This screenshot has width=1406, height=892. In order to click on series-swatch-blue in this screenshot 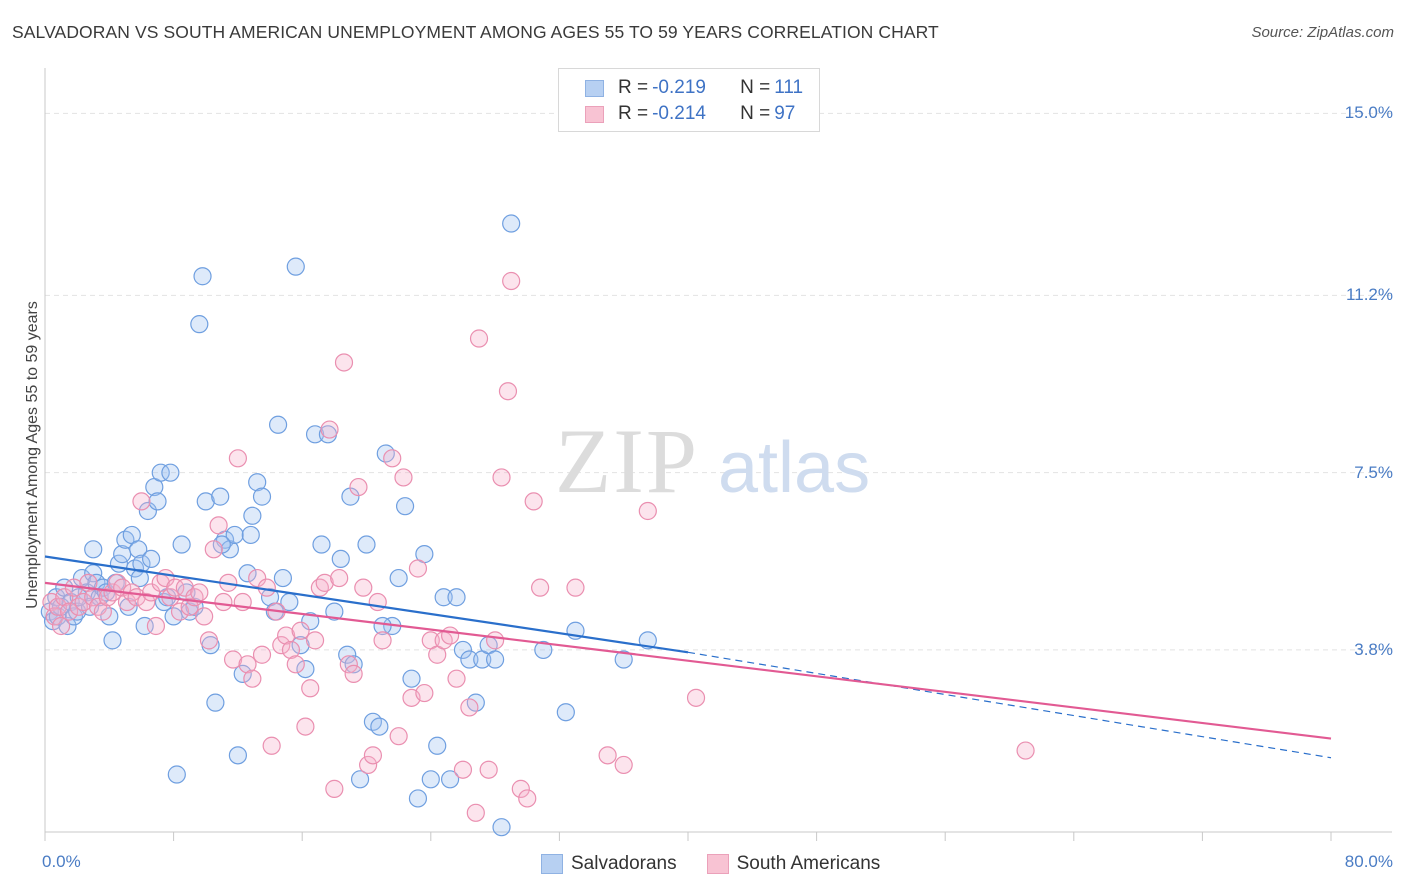, I will do `click(552, 864)`.